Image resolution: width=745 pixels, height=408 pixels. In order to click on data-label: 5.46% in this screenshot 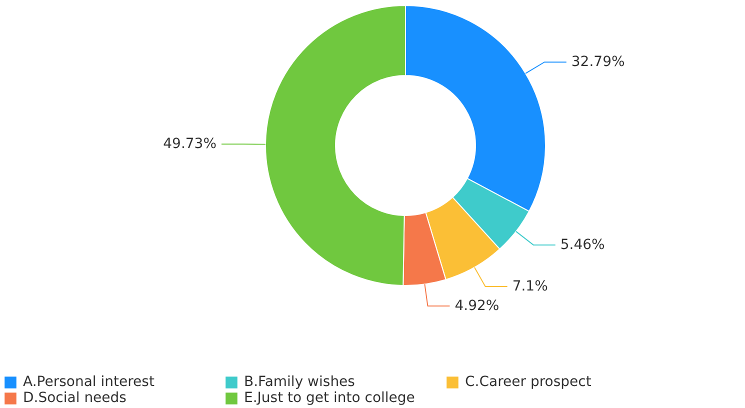, I will do `click(582, 244)`.